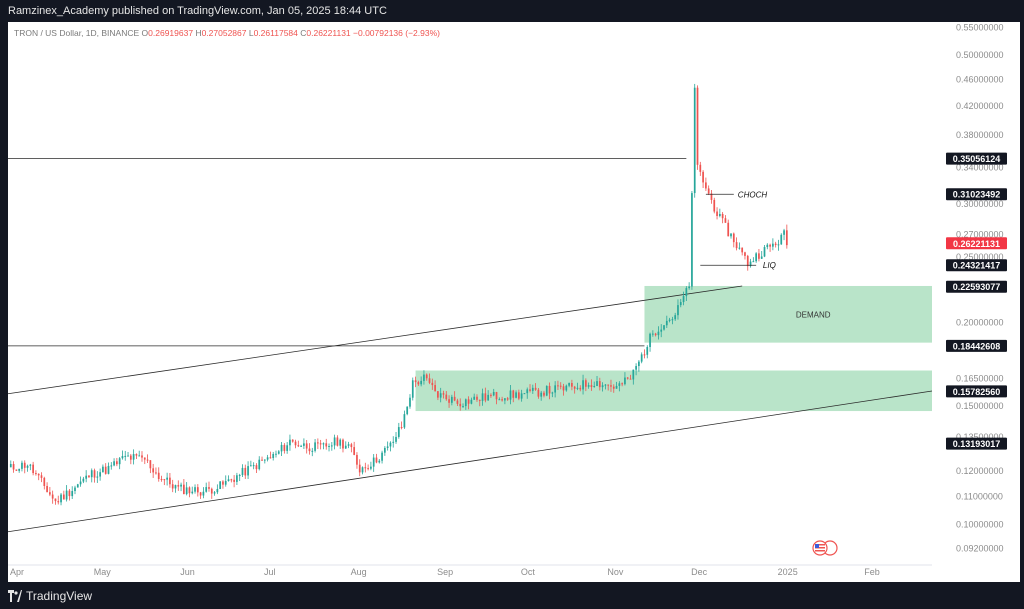 The image size is (1024, 609). Describe the element at coordinates (59, 596) in the screenshot. I see `tradingview-brand: TradingView` at that location.